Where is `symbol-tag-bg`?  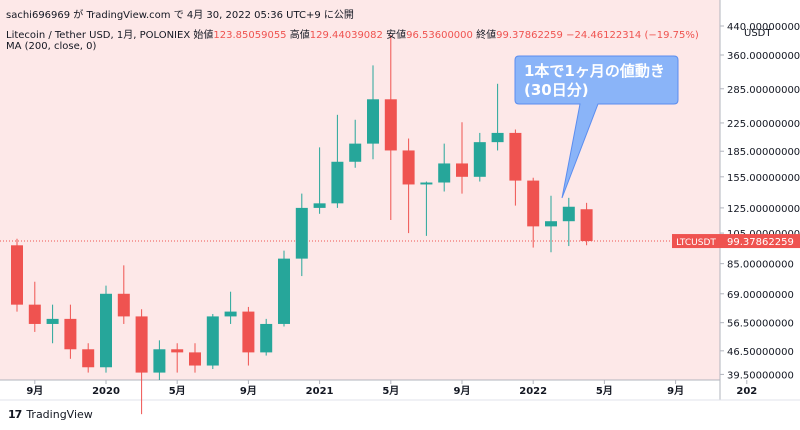
symbol-tag-bg is located at coordinates (696, 241).